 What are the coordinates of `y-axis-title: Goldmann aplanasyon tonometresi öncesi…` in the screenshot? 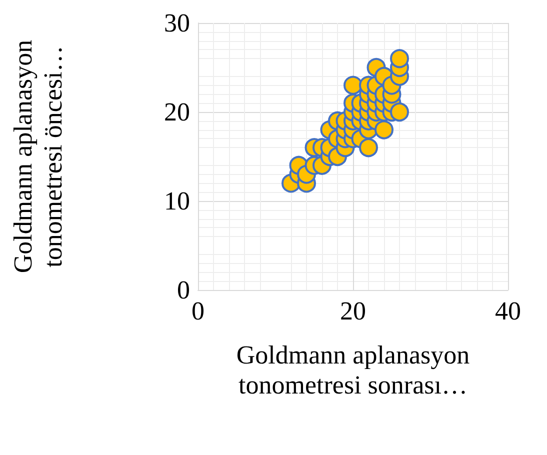 It's located at (38, 157).